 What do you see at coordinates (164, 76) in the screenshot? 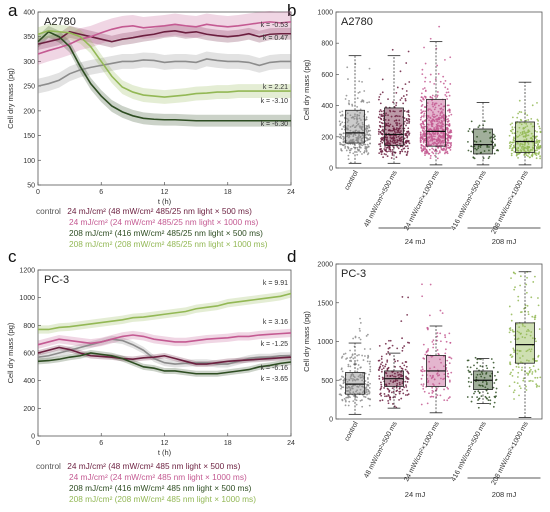
I see `series-band-s416` at bounding box center [164, 76].